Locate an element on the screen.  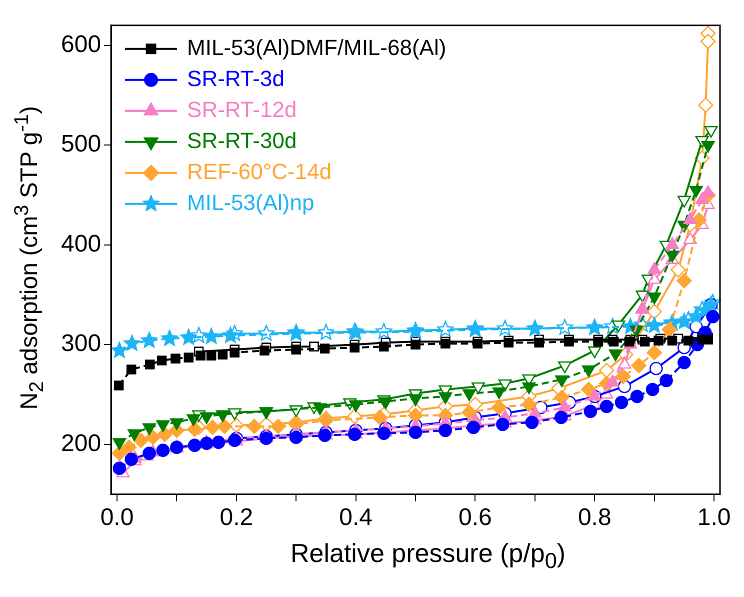
legend-label: SR-RT-30d is located at coordinates (242, 140).